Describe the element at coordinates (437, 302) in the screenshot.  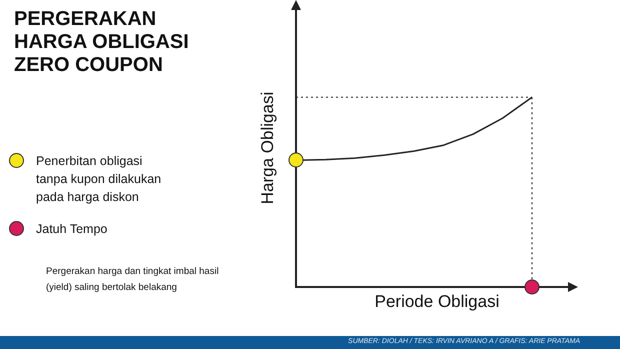
I see `x-axis-title: Periode Obligasi` at that location.